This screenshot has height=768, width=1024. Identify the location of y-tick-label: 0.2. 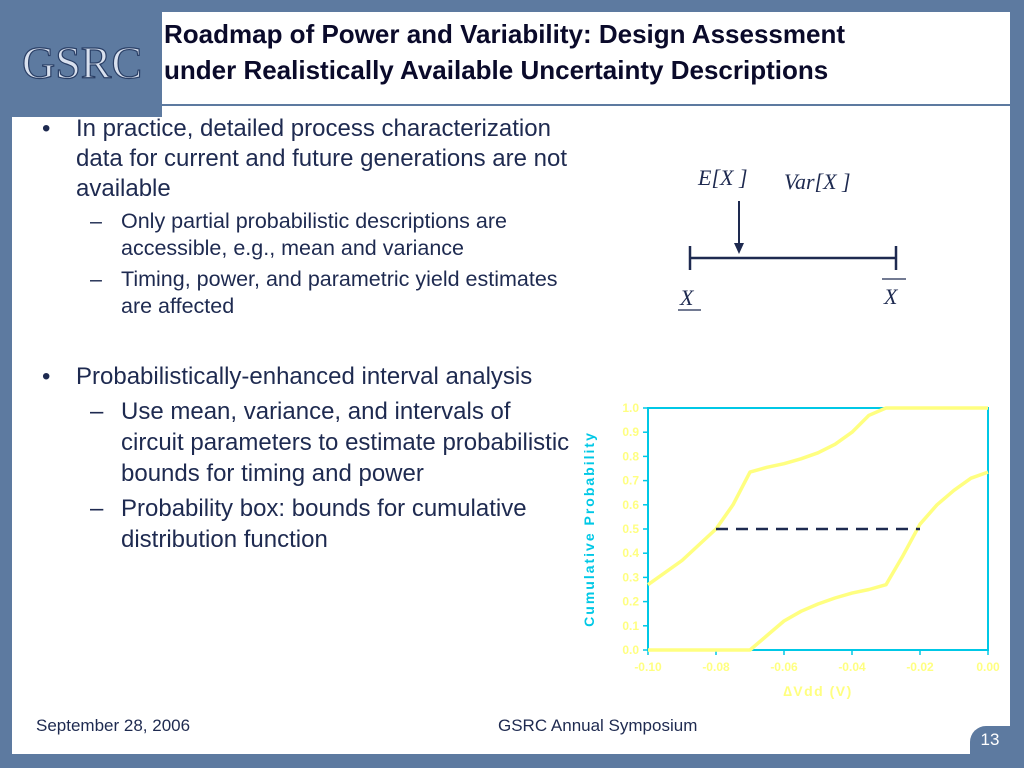
(630, 602).